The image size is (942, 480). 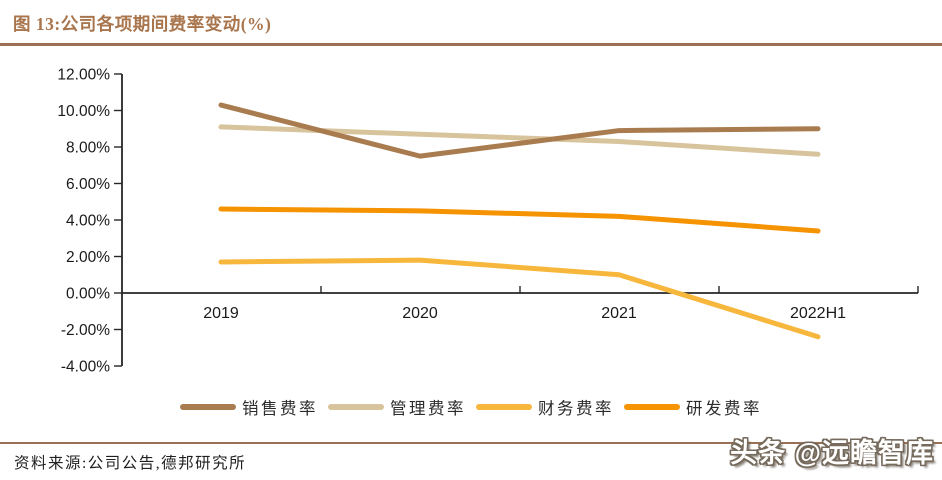 I want to click on x-axis-tick-label: 2021, so click(x=619, y=313).